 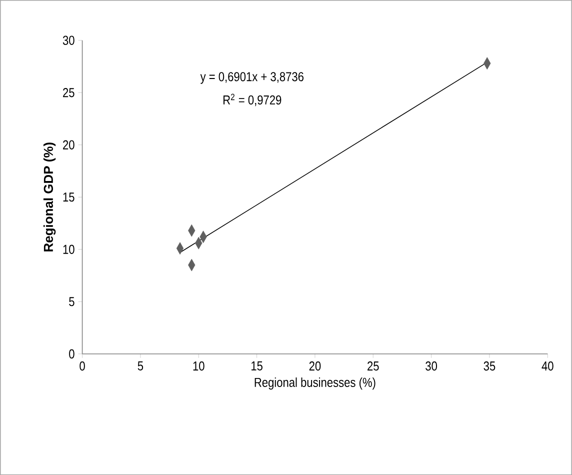 What do you see at coordinates (432, 366) in the screenshot?
I see `x-tick-label: 30` at bounding box center [432, 366].